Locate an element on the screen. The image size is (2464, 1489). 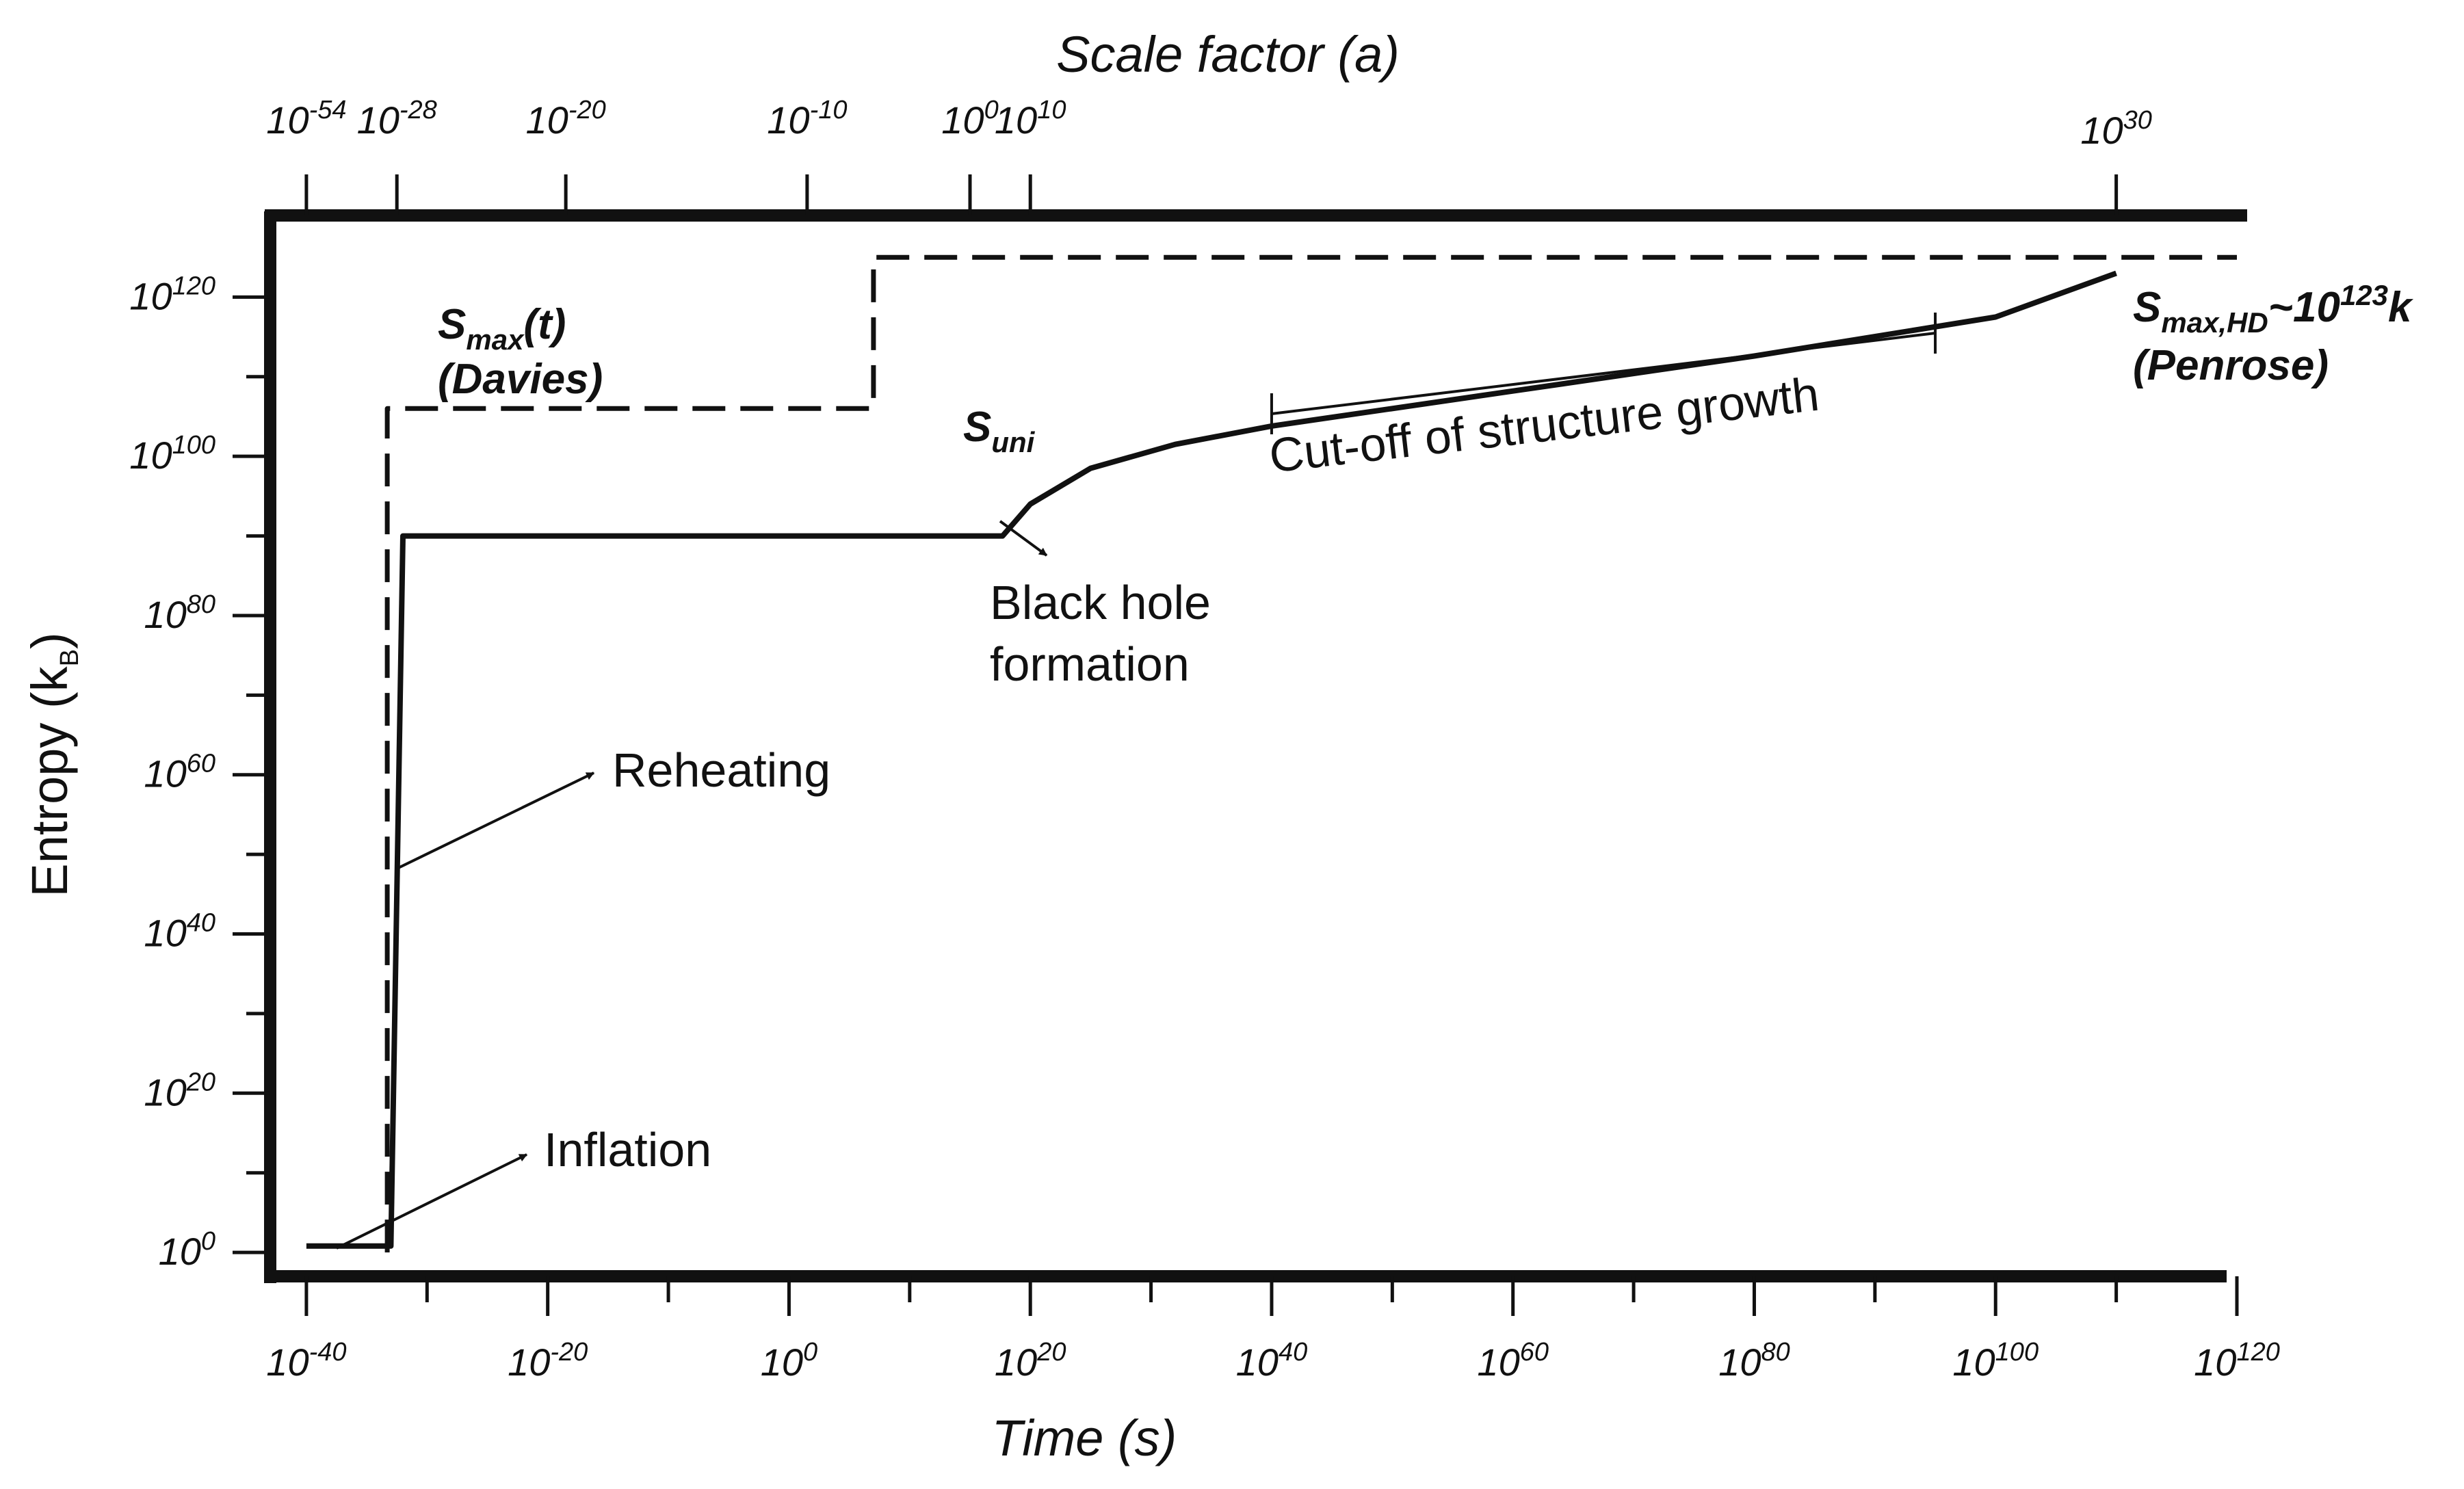
davies-label-sub: max is located at coordinates (495, 340).